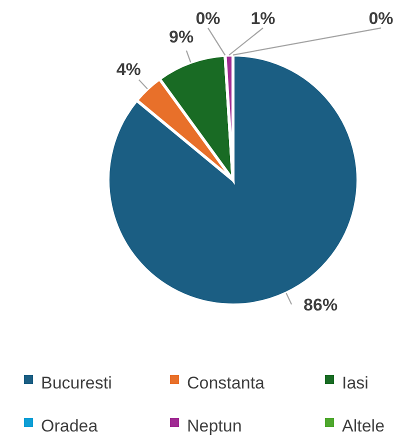  I want to click on legend-label: Bucuresti, so click(76, 382).